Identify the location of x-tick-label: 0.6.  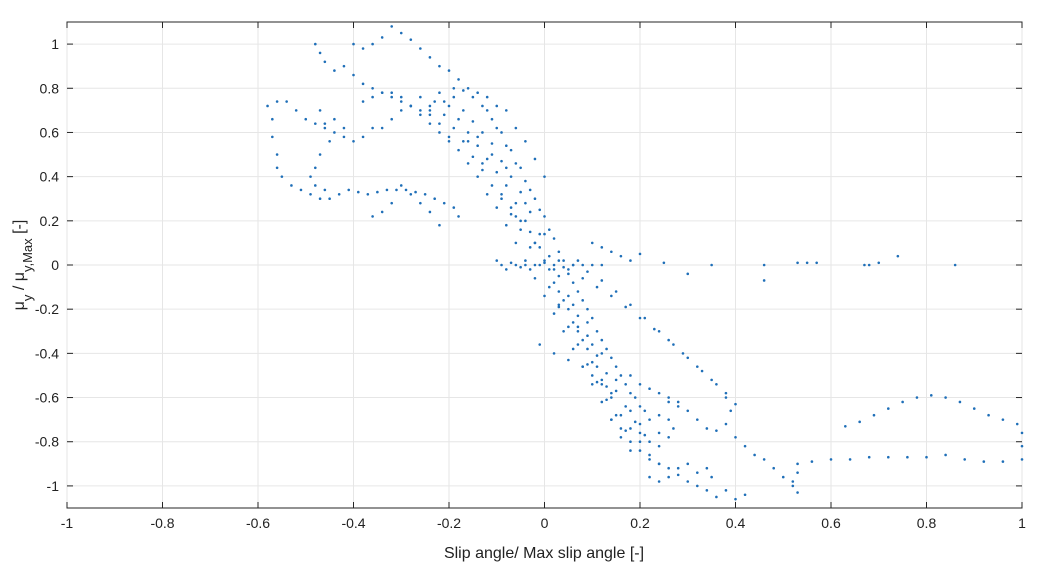
(831, 523).